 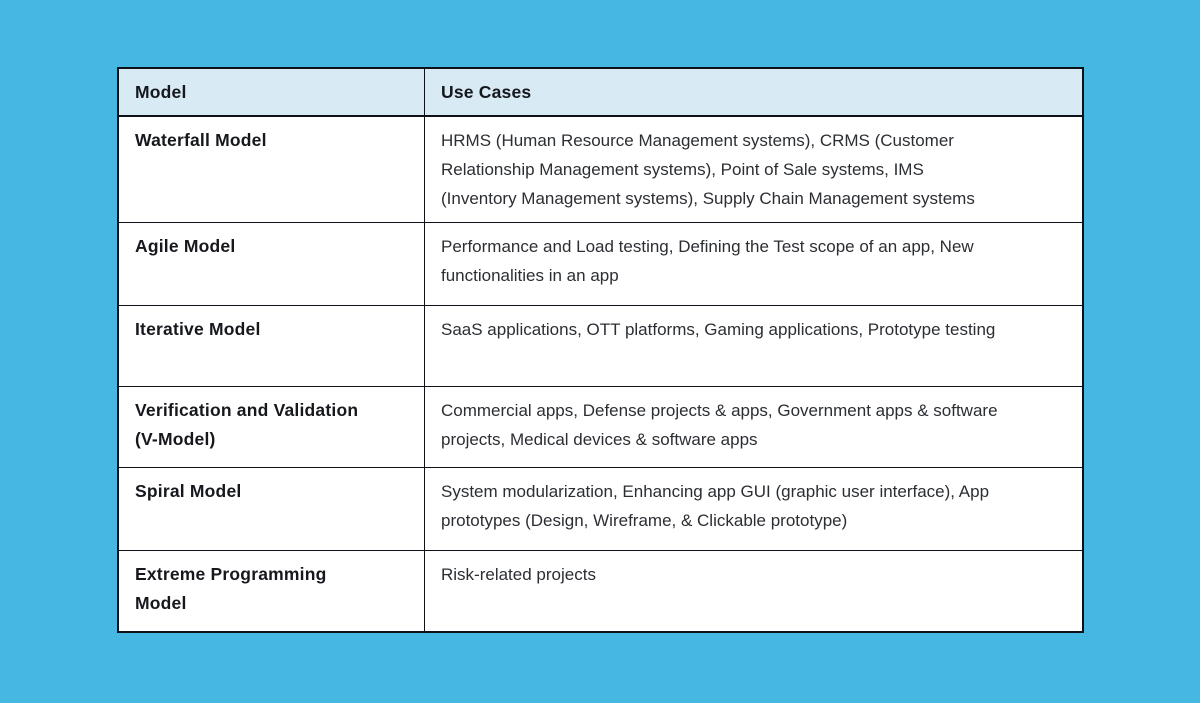 I want to click on model-name: Verification and Validation (V-Model), so click(x=247, y=424).